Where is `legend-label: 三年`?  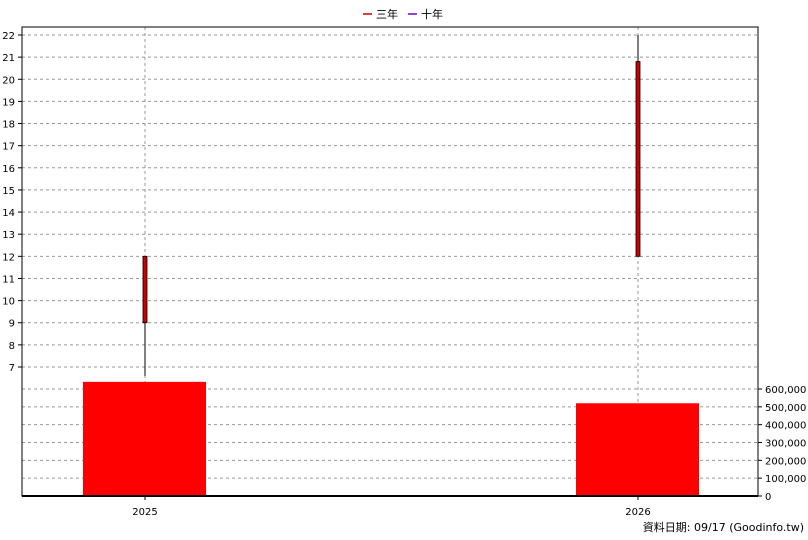
legend-label: 三年 is located at coordinates (387, 14).